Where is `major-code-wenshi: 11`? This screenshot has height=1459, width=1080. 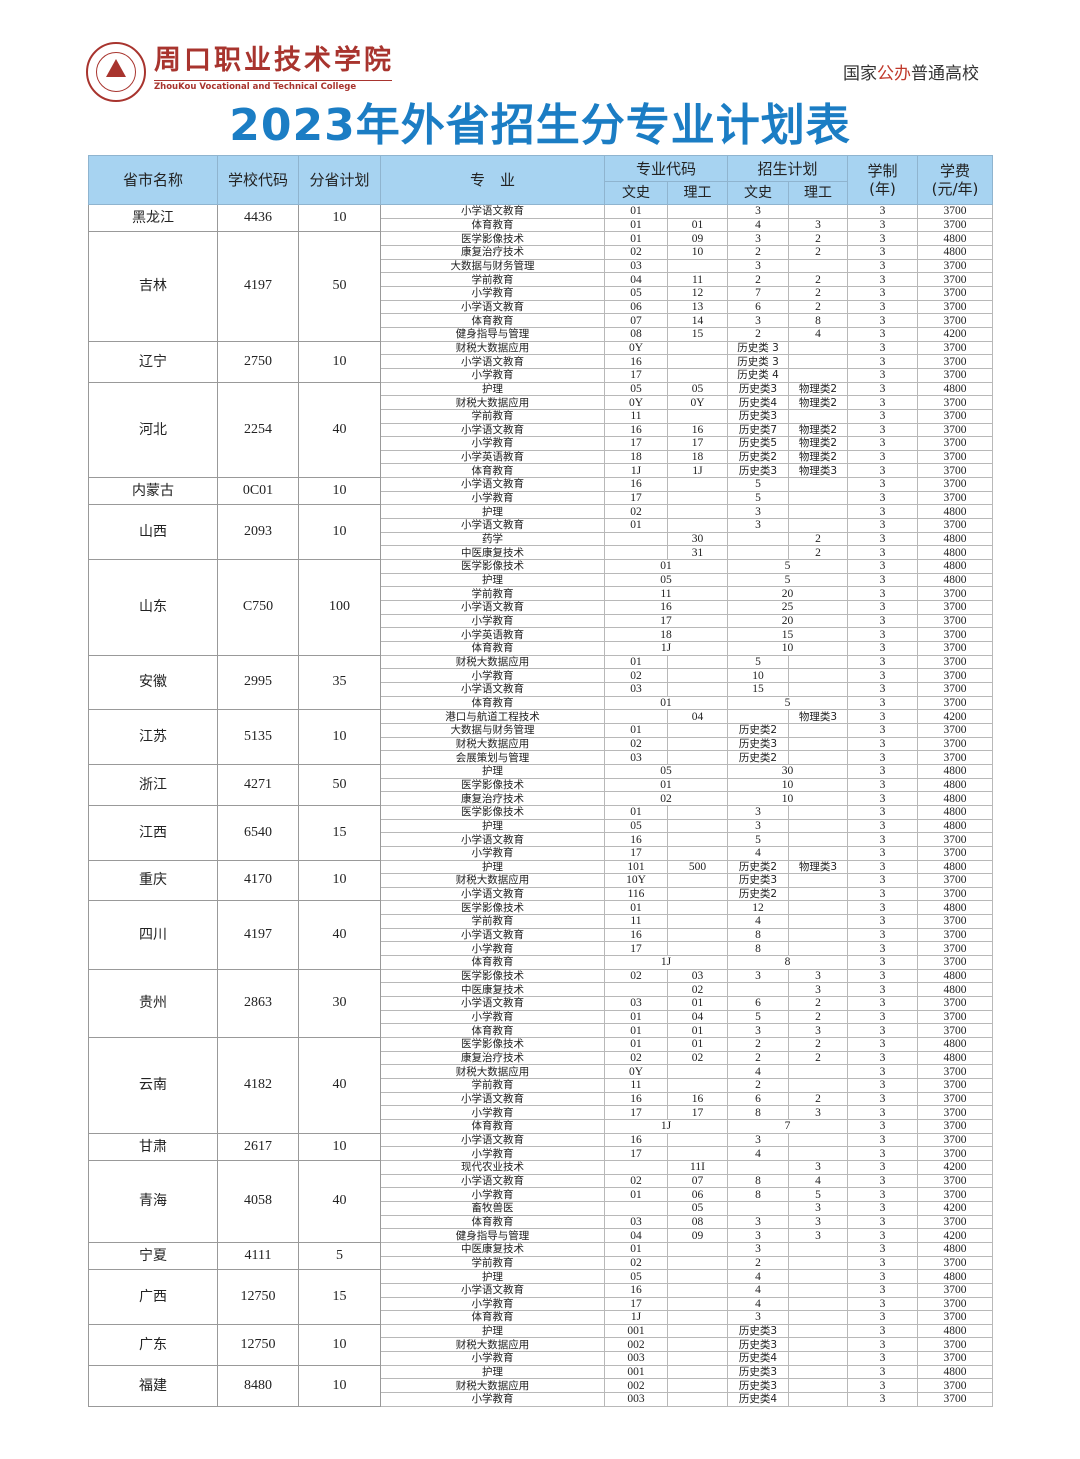 major-code-wenshi: 11 is located at coordinates (636, 1085).